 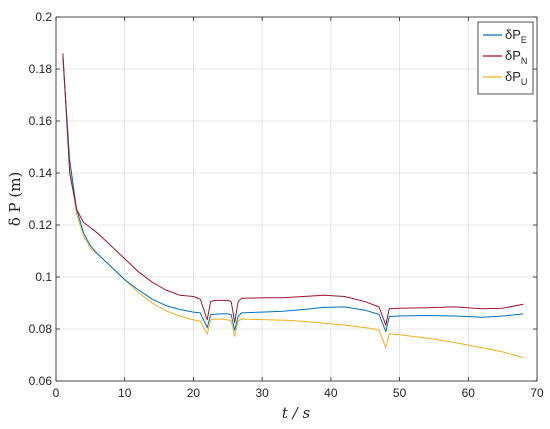 I want to click on legend-label-n: δPN, so click(x=516, y=57).